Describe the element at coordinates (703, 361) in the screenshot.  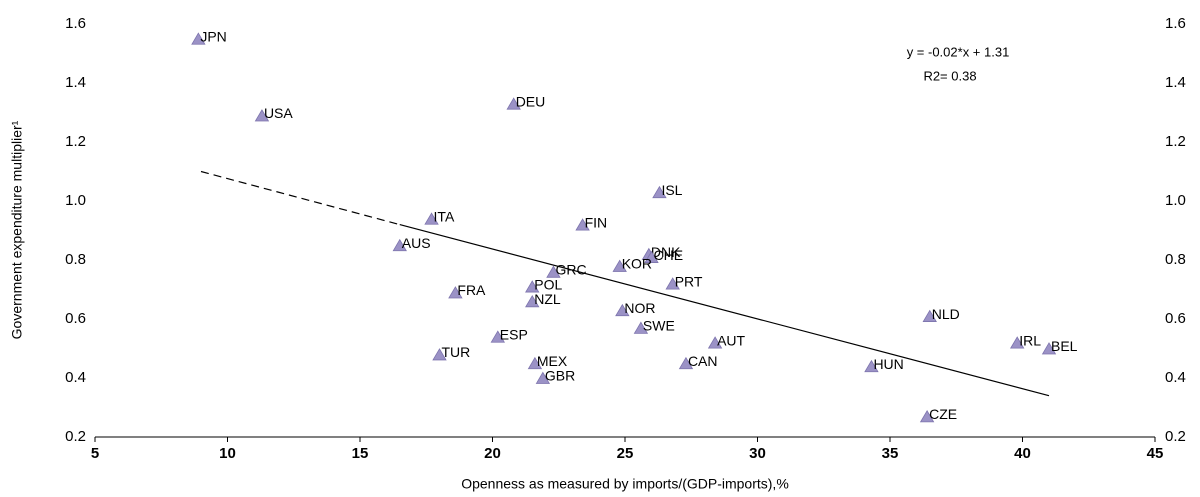
I see `point-label: CAN` at that location.